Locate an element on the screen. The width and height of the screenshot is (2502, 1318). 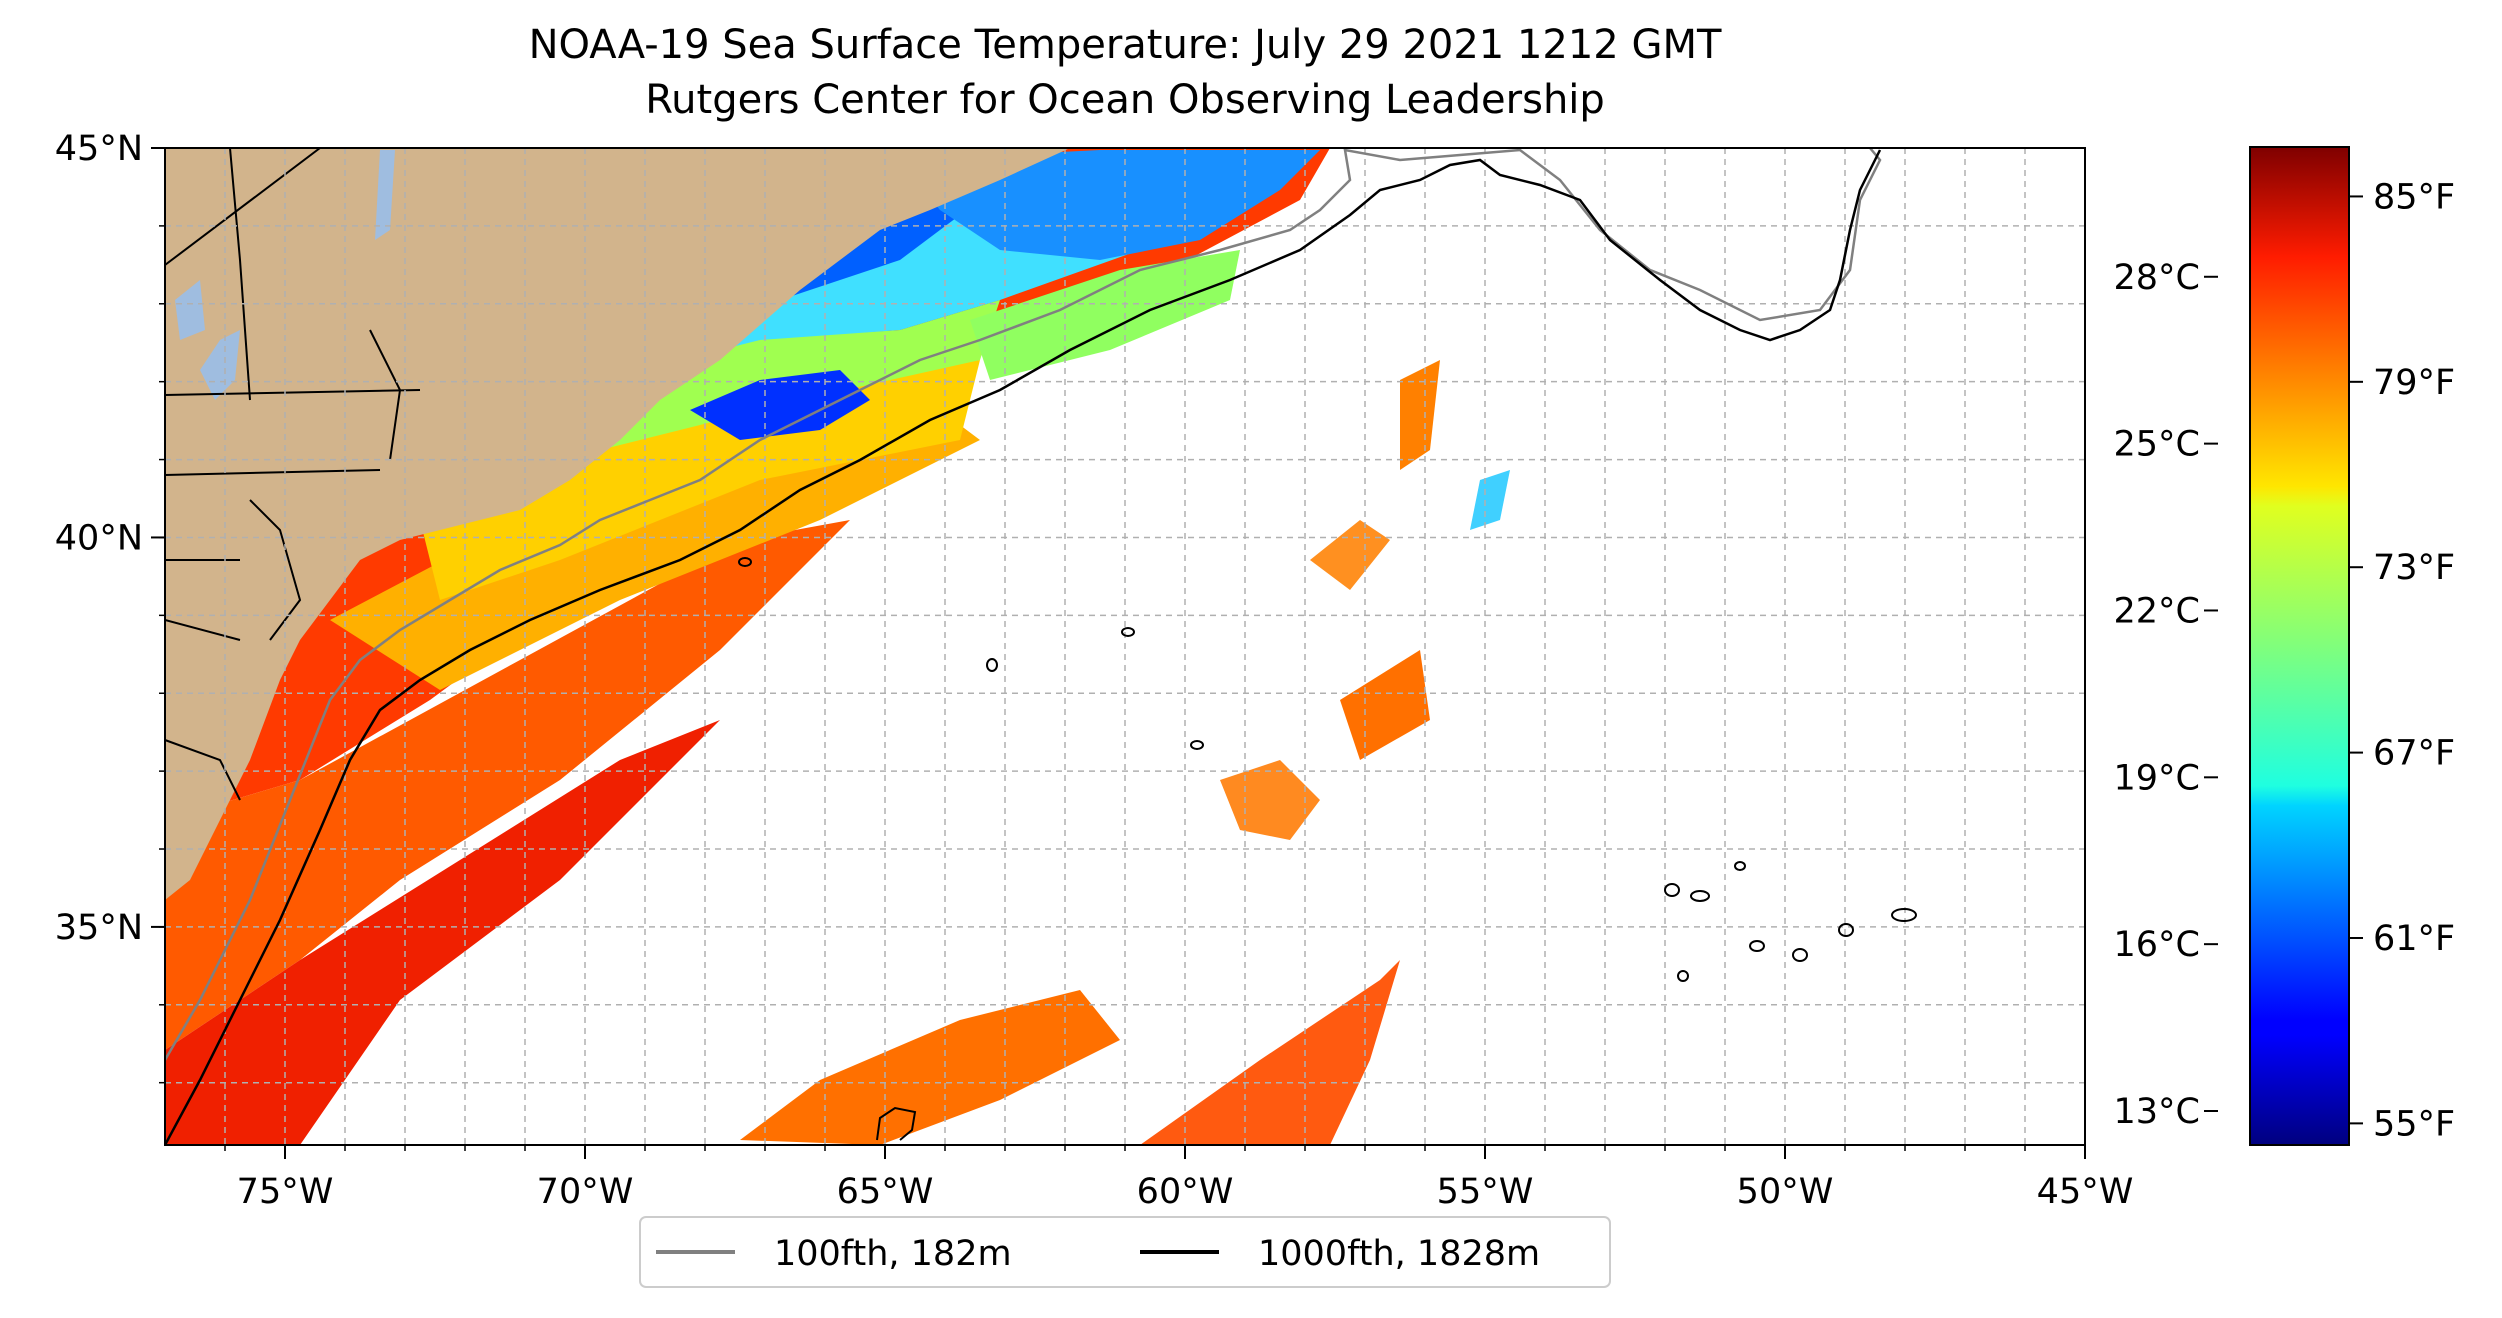
y-tick-label: 40°N is located at coordinates (99, 538).